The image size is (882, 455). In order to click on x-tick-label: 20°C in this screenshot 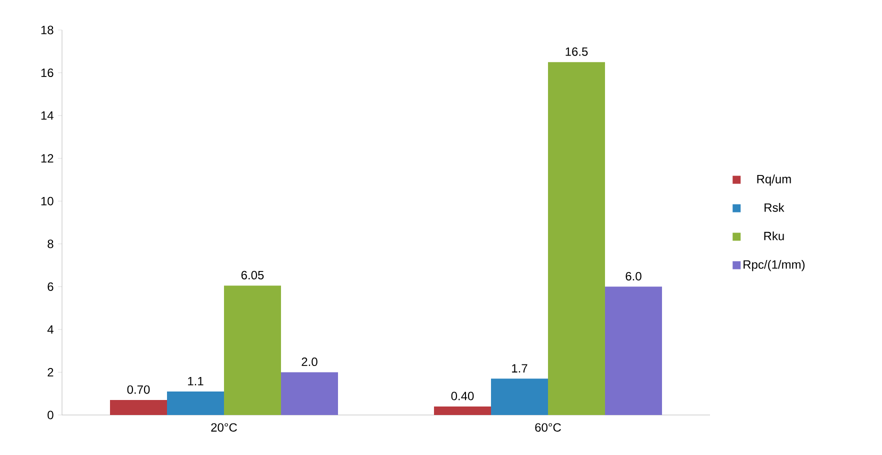, I will do `click(224, 427)`.